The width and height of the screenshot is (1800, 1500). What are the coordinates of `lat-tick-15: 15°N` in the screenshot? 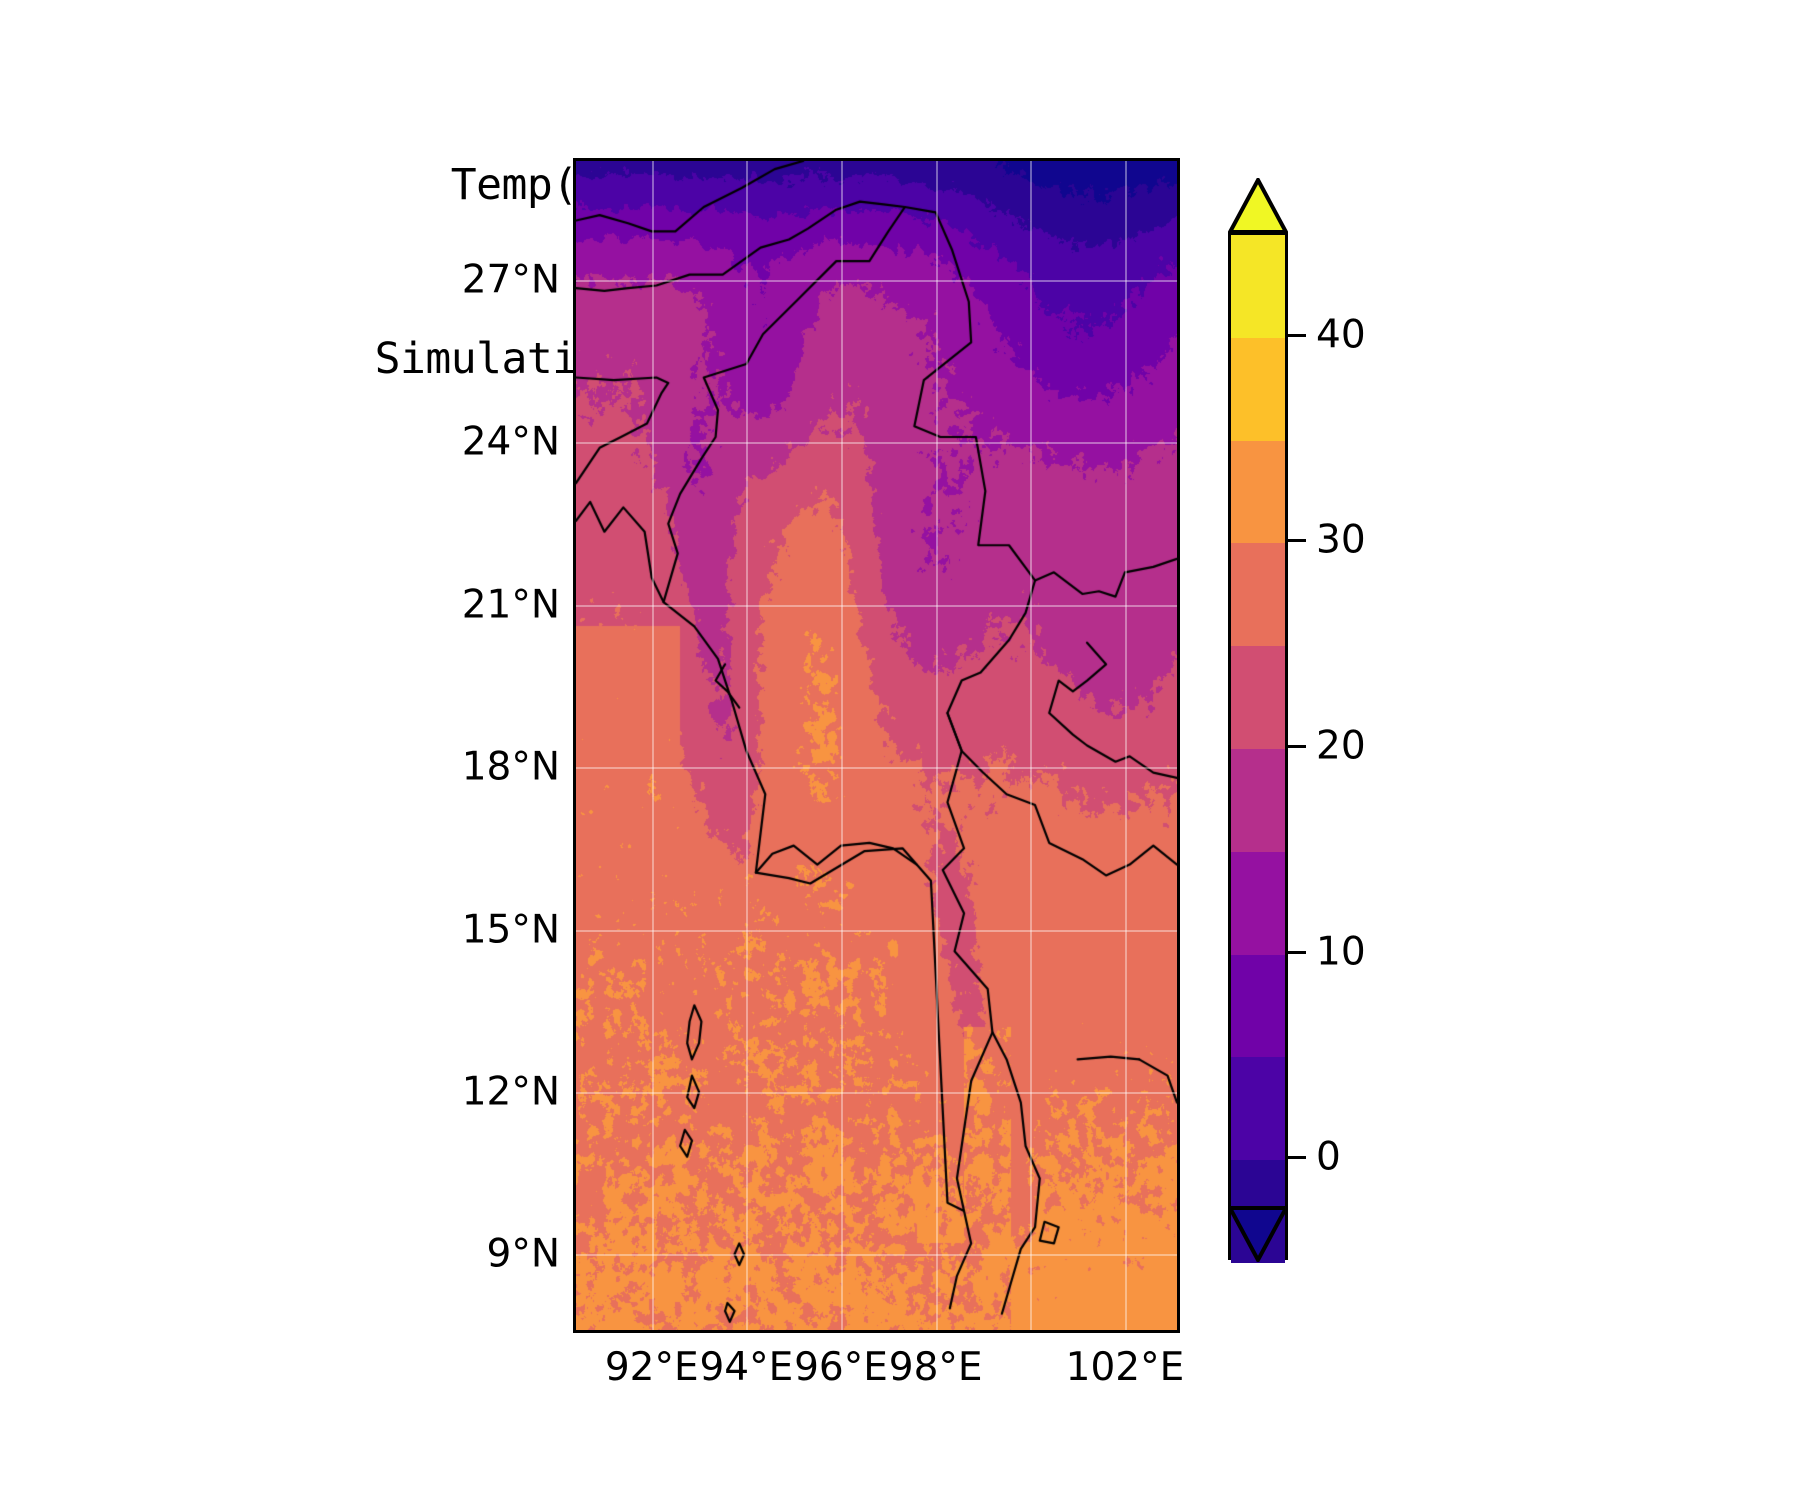 It's located at (510, 929).